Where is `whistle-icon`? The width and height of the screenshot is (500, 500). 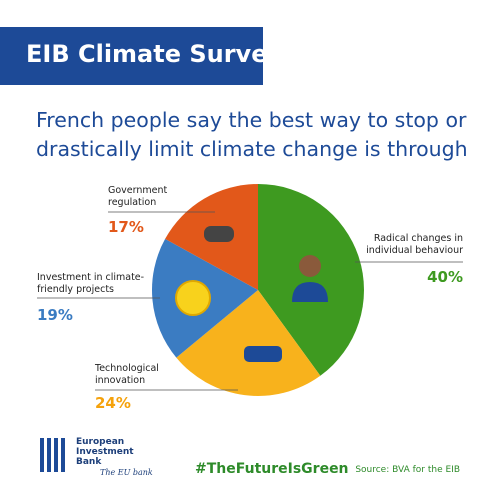 whistle-icon is located at coordinates (219, 234).